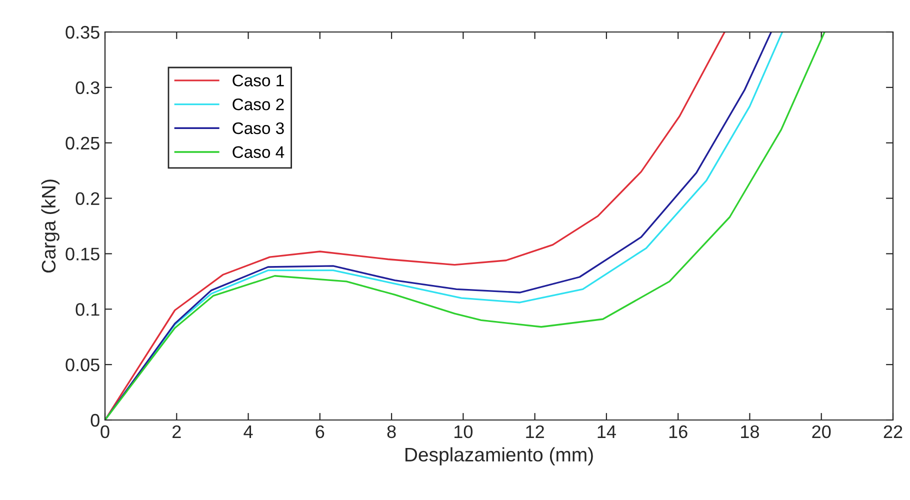 The width and height of the screenshot is (910, 500). I want to click on legend-label: Caso 4, so click(258, 152).